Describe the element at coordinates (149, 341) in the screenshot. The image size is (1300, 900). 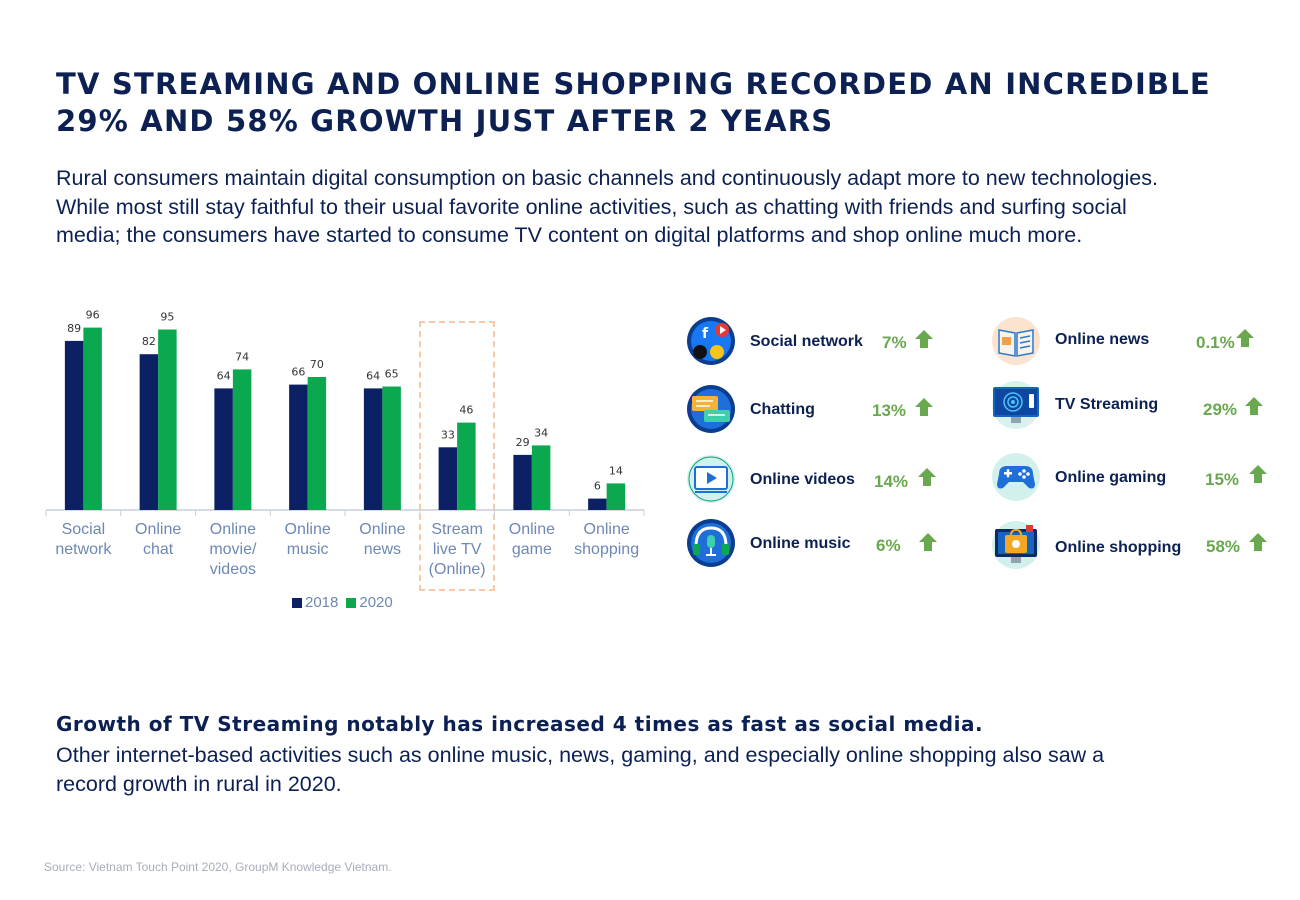
I see `data-label-2018-1: 82` at that location.